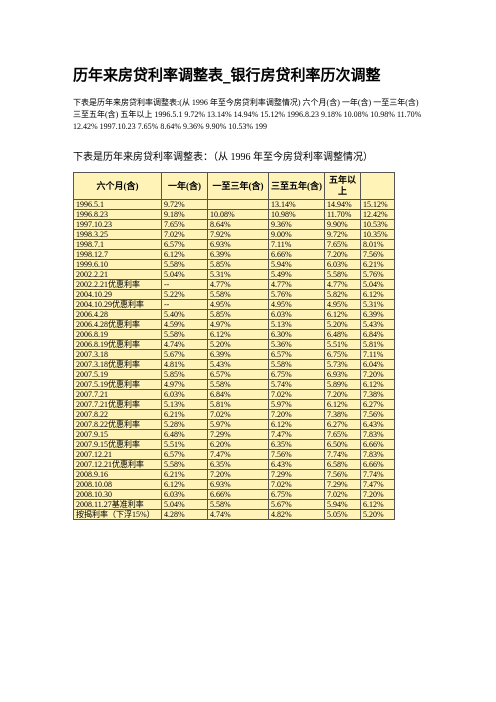  I want to click on table-cell: 15.12%, so click(377, 204).